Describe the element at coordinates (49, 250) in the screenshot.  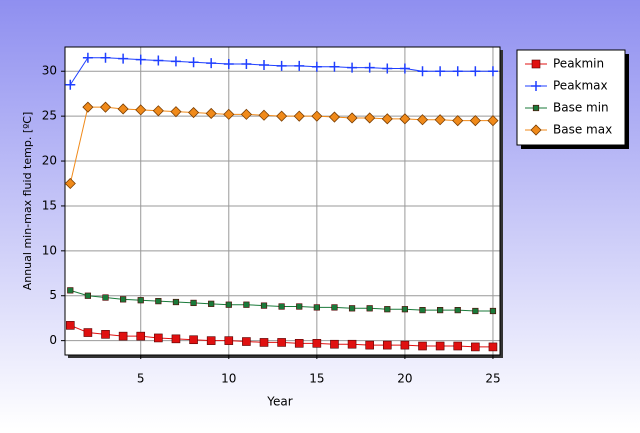
I see `y-tick-label: 10` at that location.